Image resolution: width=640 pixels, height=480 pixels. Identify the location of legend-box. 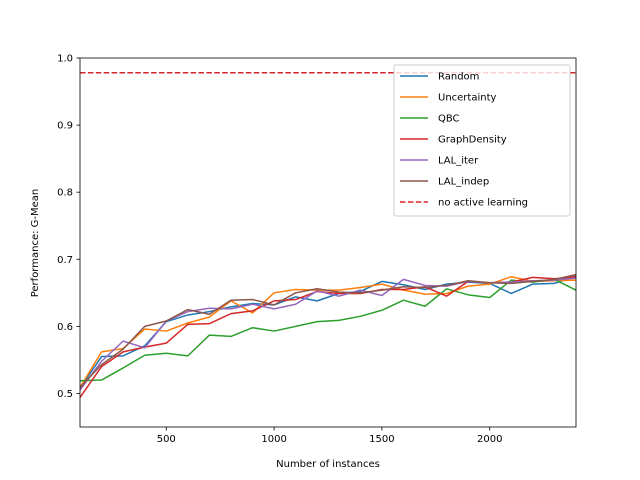
(482, 140).